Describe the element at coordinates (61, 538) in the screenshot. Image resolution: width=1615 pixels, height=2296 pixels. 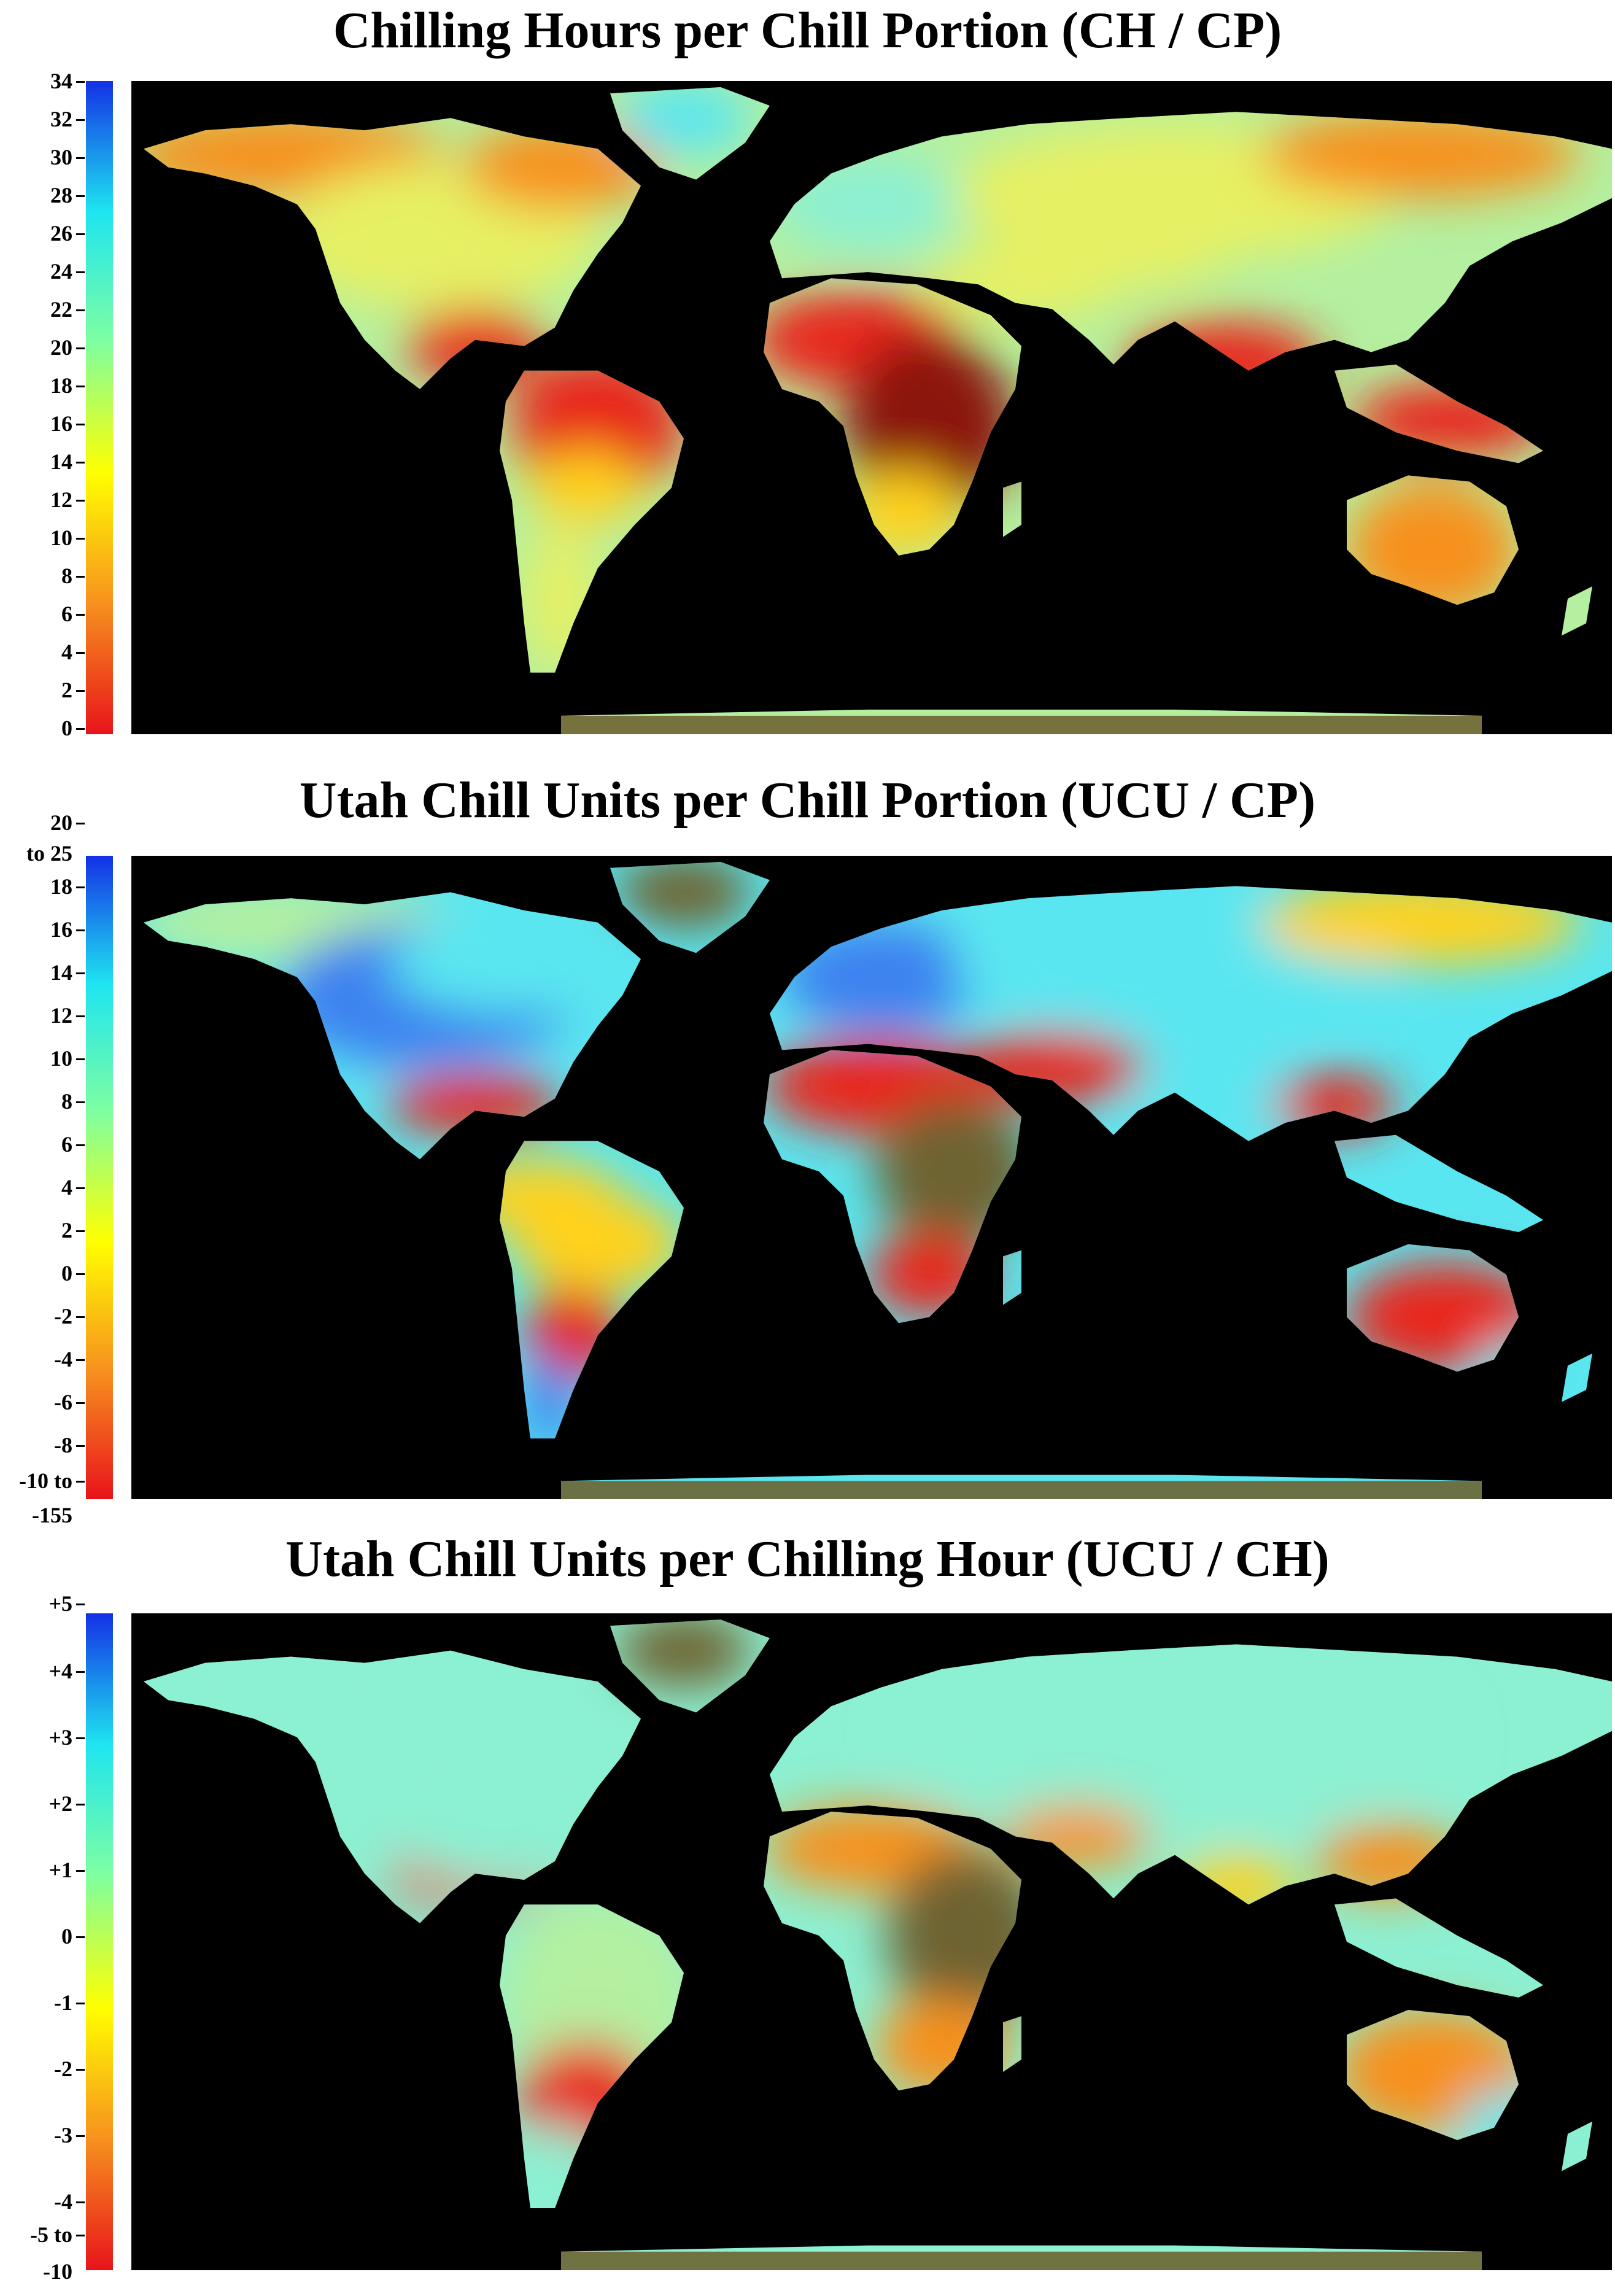
I see `colorbar-tick-label: 10` at that location.